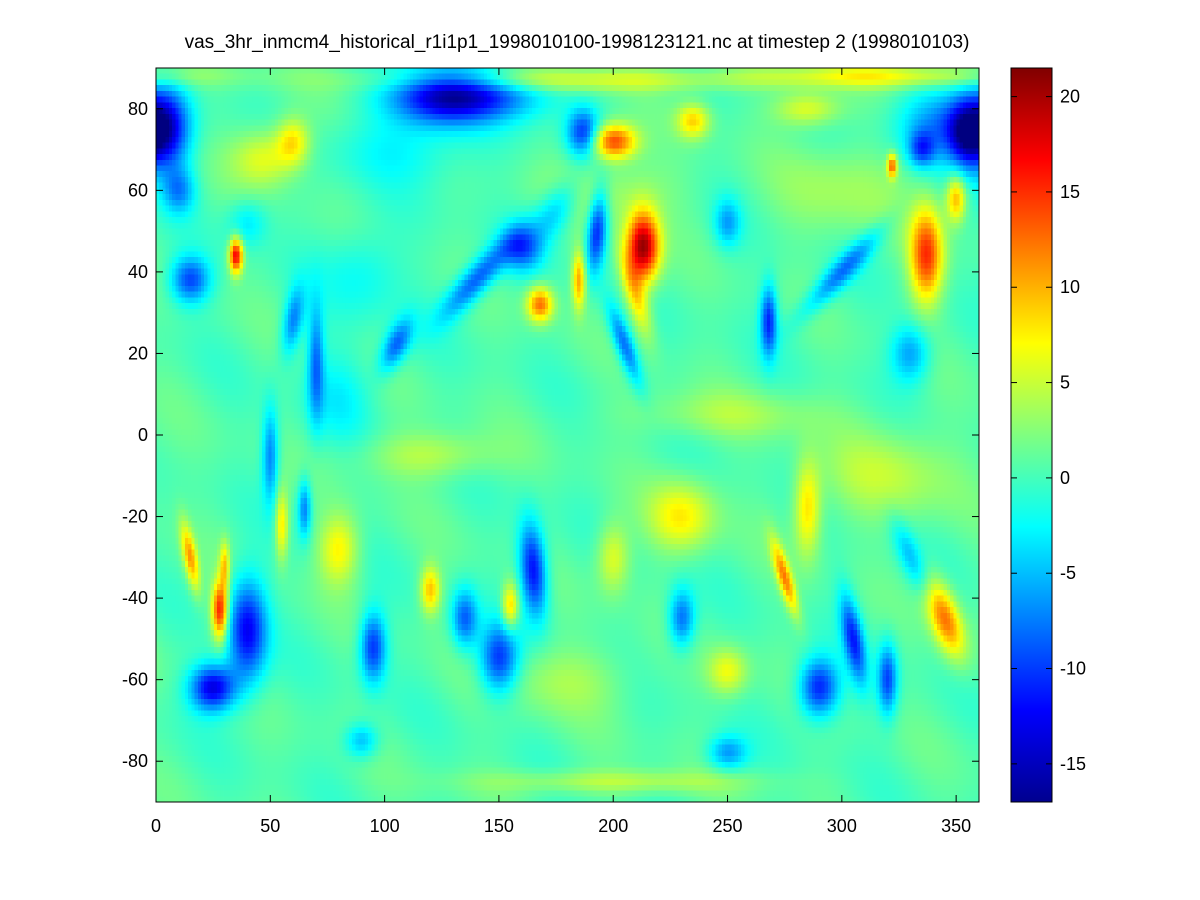 This screenshot has height=900, width=1200. I want to click on colorbar-frame, so click(1031, 435).